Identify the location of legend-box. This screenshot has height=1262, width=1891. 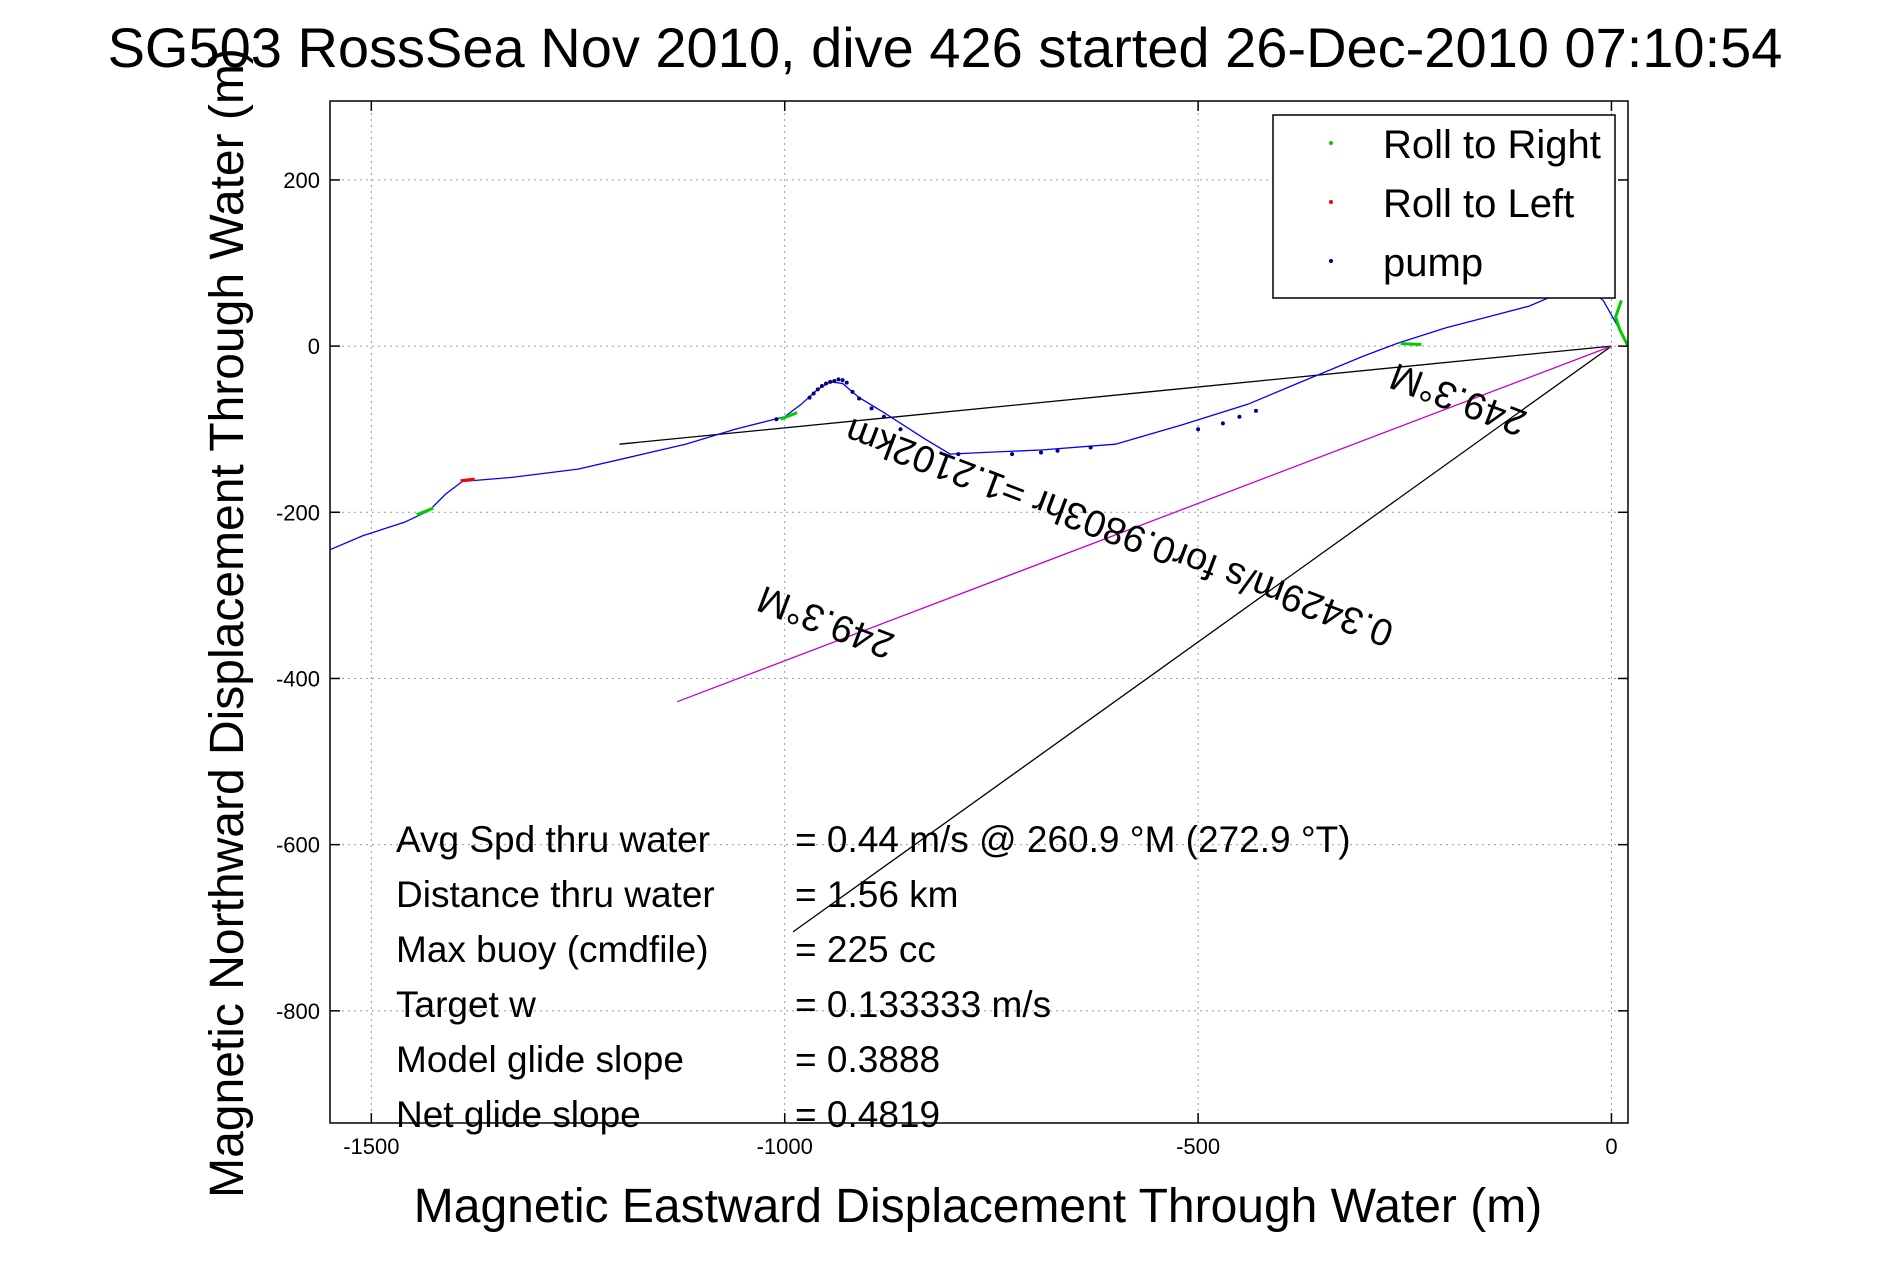
(1444, 206).